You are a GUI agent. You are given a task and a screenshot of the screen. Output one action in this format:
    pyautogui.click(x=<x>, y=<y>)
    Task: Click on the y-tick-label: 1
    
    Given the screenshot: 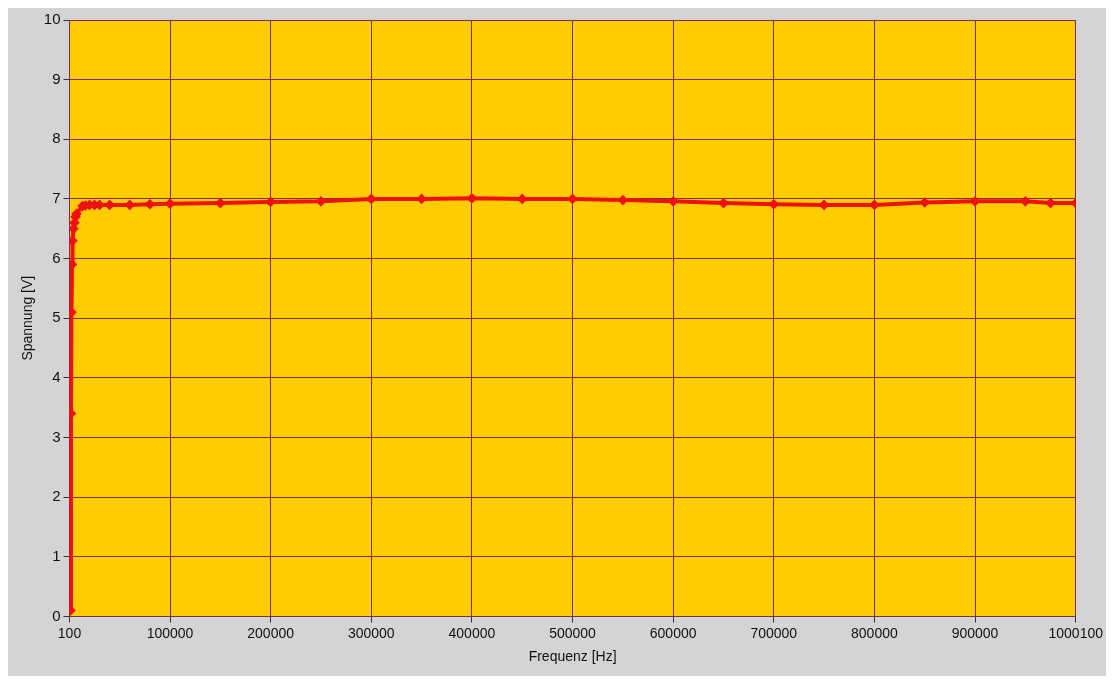 What is the action you would take?
    pyautogui.click(x=56, y=555)
    